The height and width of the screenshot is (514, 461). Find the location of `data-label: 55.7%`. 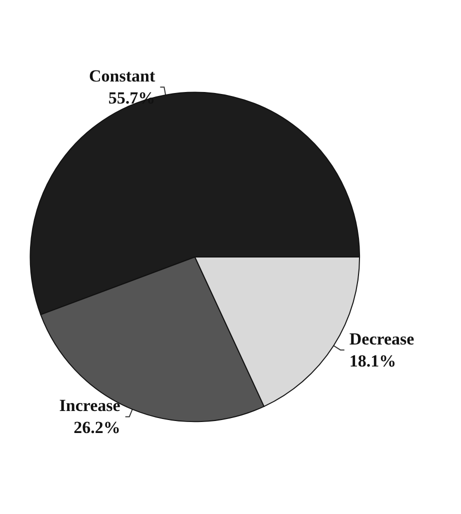

data-label: 55.7% is located at coordinates (132, 98).